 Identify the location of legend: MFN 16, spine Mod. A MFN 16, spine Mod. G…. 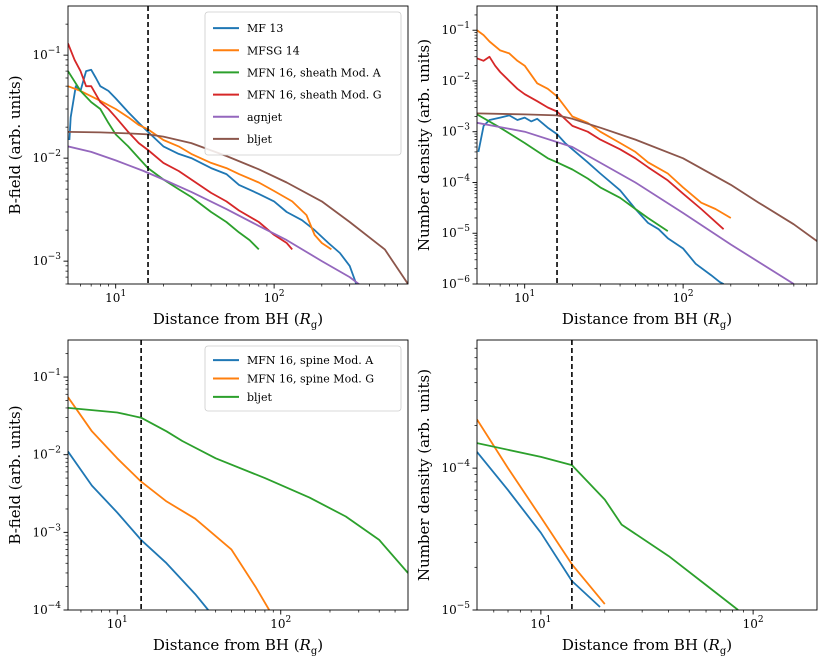
(303, 378).